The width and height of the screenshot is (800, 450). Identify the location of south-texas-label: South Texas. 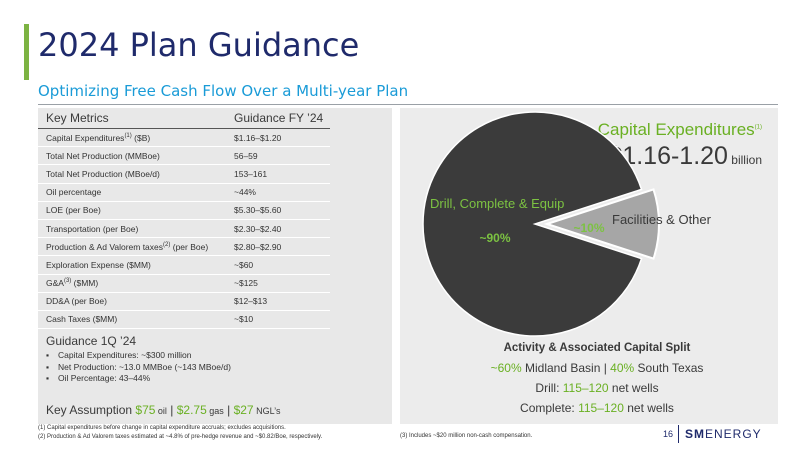
(669, 368).